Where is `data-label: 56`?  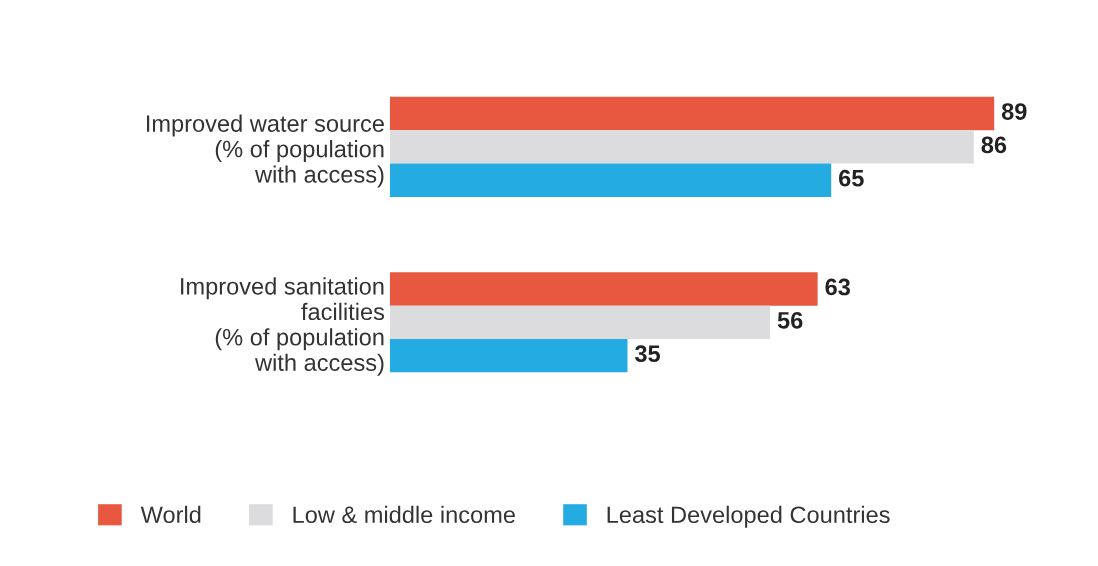 data-label: 56 is located at coordinates (790, 320).